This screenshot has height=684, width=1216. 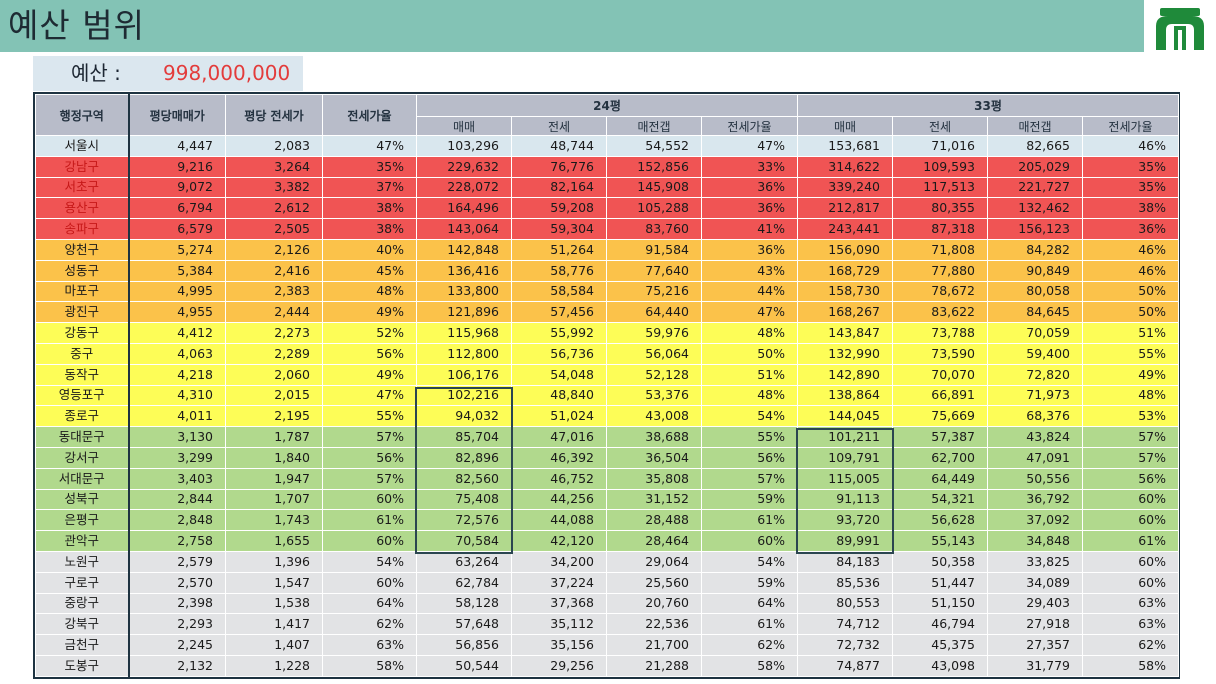 What do you see at coordinates (845, 603) in the screenshot?
I see `cell-33-sale: 80,553` at bounding box center [845, 603].